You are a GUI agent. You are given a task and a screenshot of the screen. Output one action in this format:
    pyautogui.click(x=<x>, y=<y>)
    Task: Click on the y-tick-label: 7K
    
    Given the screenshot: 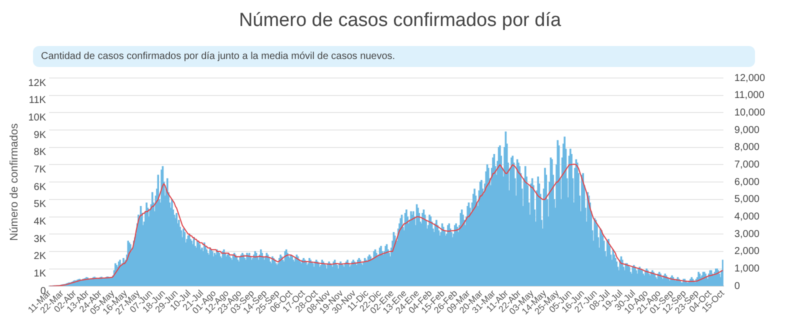 What is the action you would take?
    pyautogui.click(x=40, y=170)
    